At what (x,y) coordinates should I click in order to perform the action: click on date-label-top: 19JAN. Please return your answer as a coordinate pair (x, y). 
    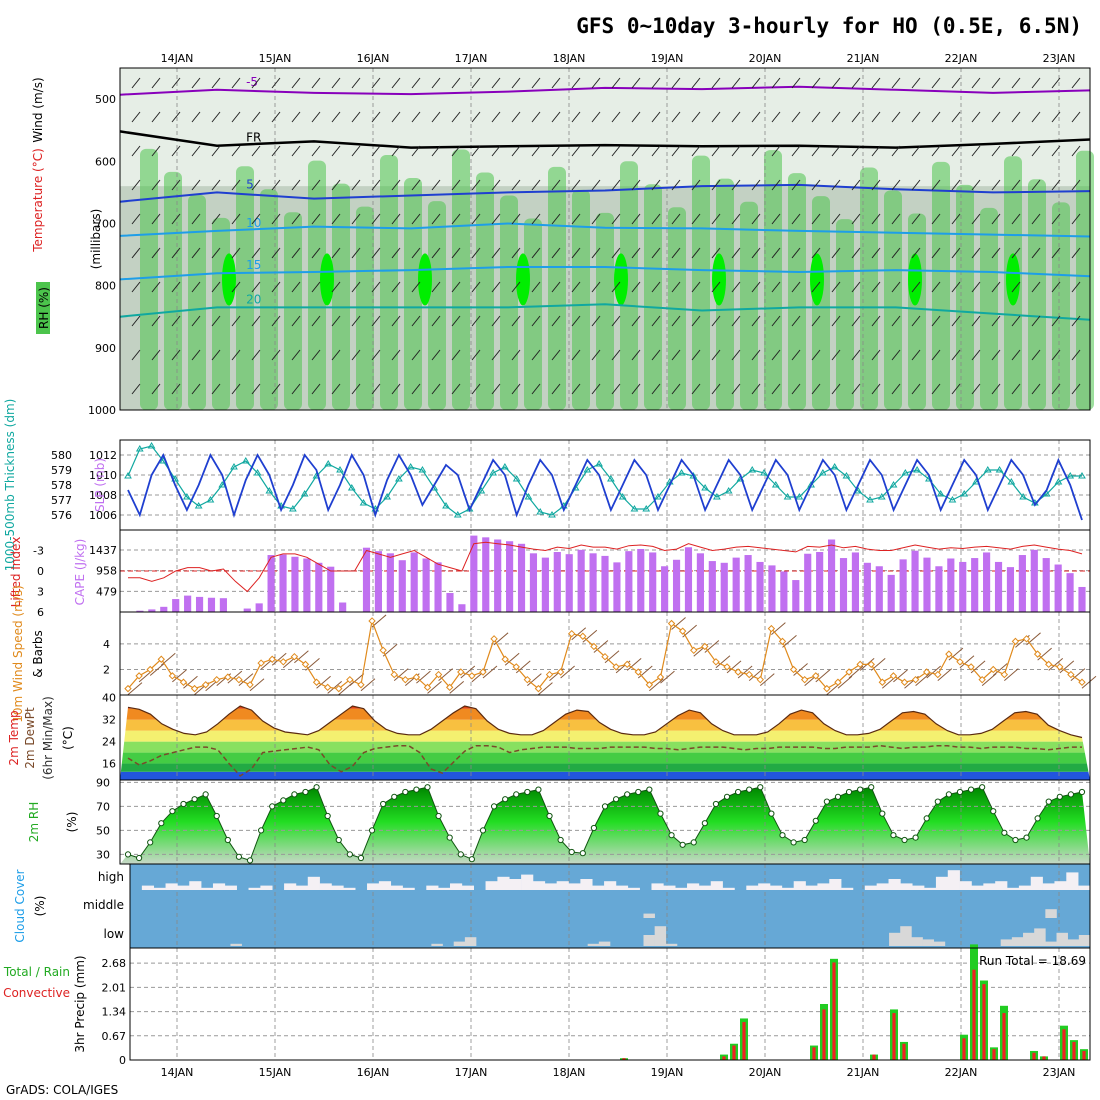
    Looking at the image, I should click on (667, 58).